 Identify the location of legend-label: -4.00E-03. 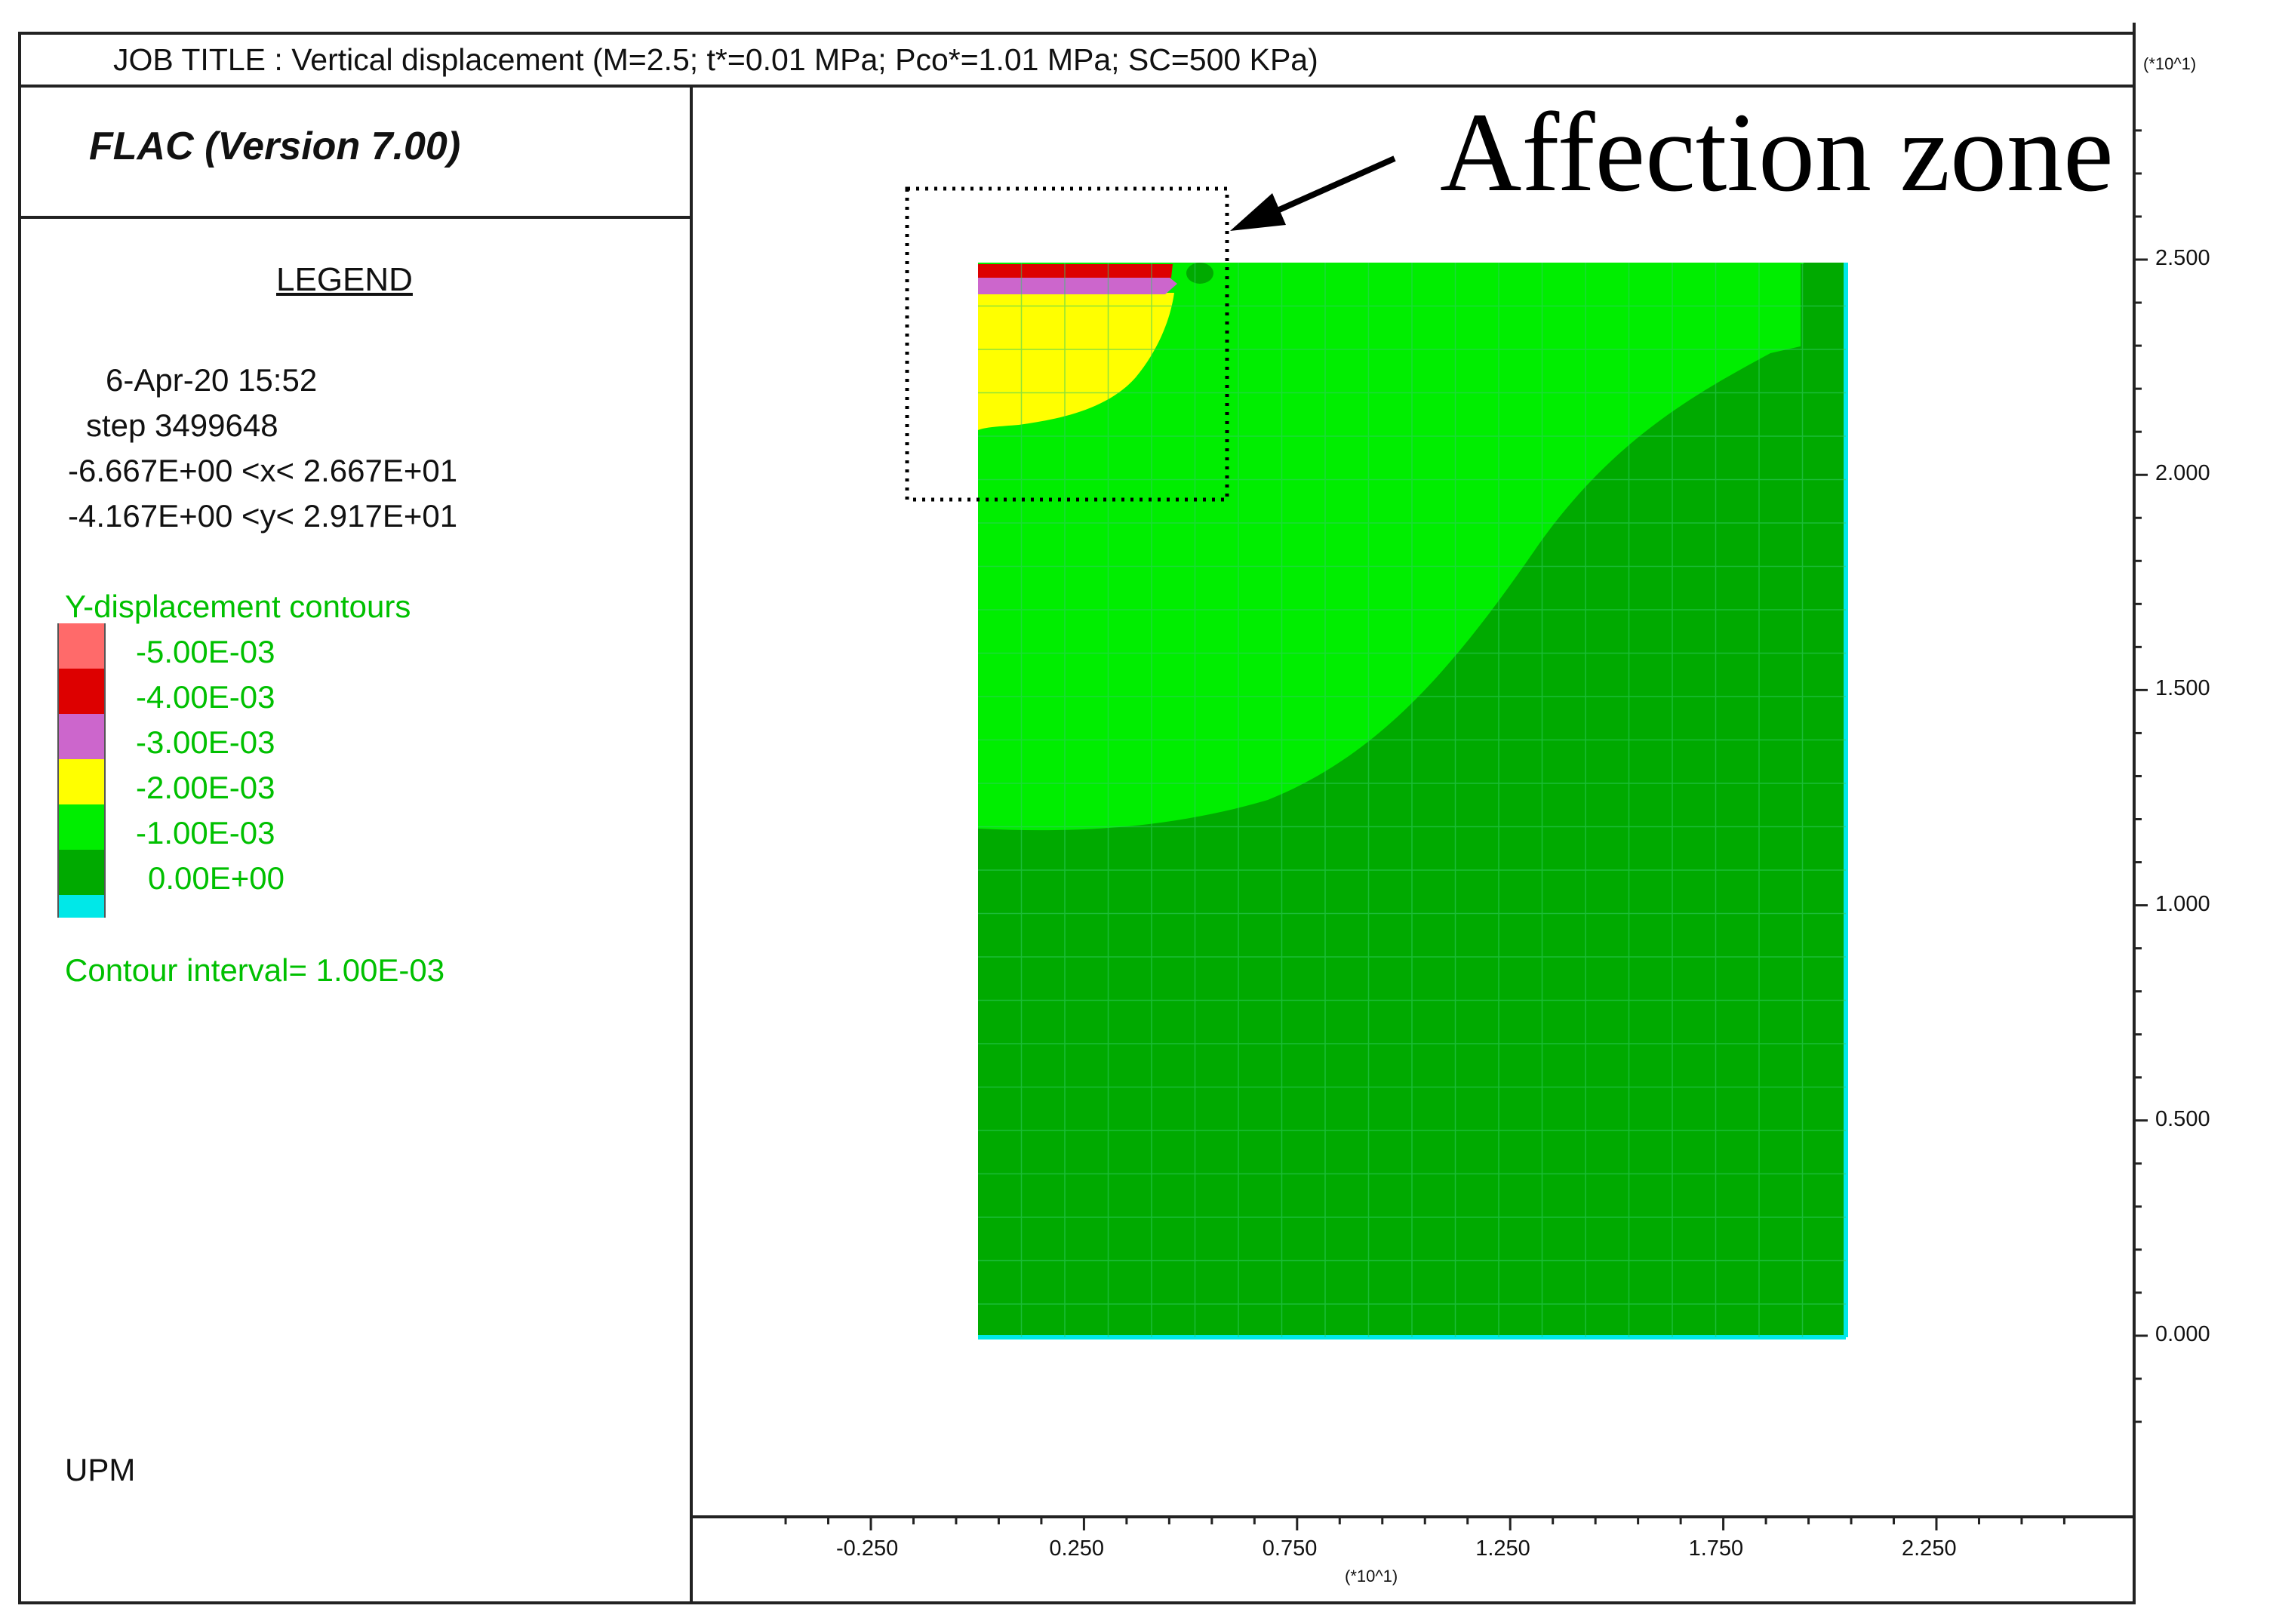
(205, 697).